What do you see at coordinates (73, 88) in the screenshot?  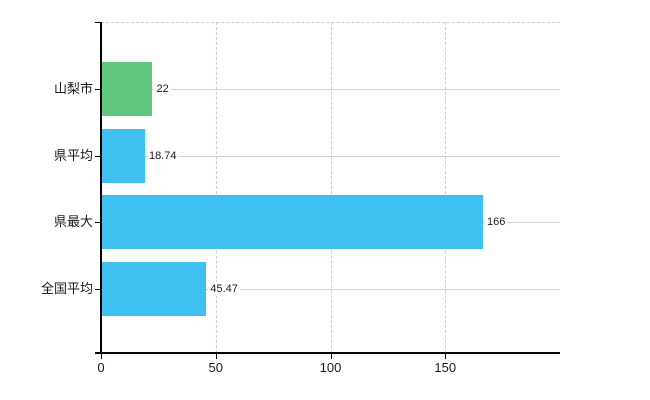 I see `category-label: 山梨市` at bounding box center [73, 88].